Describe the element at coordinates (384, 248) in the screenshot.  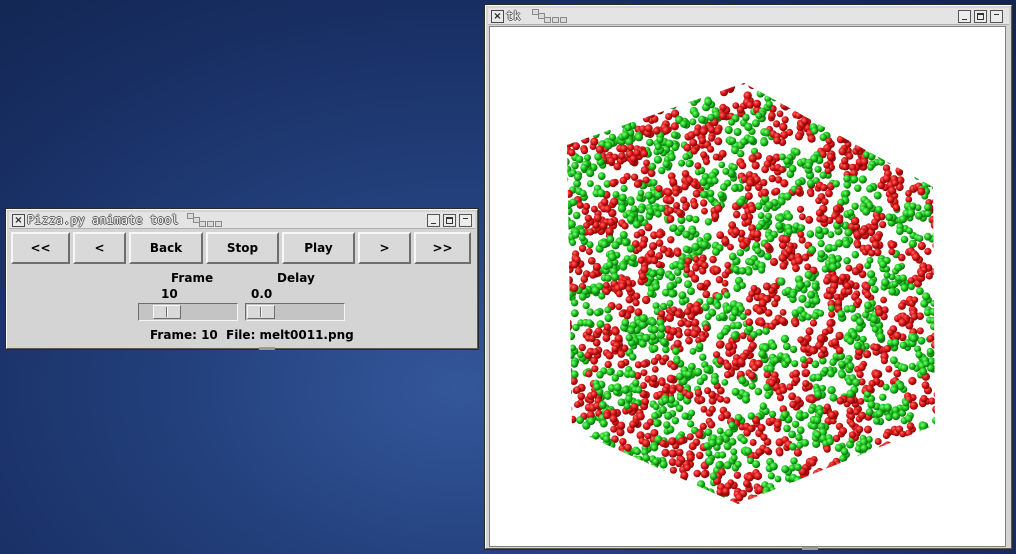
I see `next-frame-button: >` at that location.